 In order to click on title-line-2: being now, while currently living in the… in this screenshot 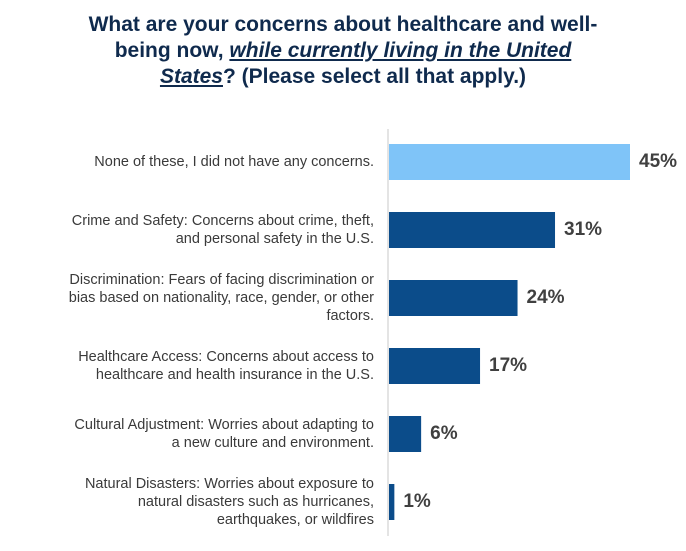, I will do `click(343, 51)`.